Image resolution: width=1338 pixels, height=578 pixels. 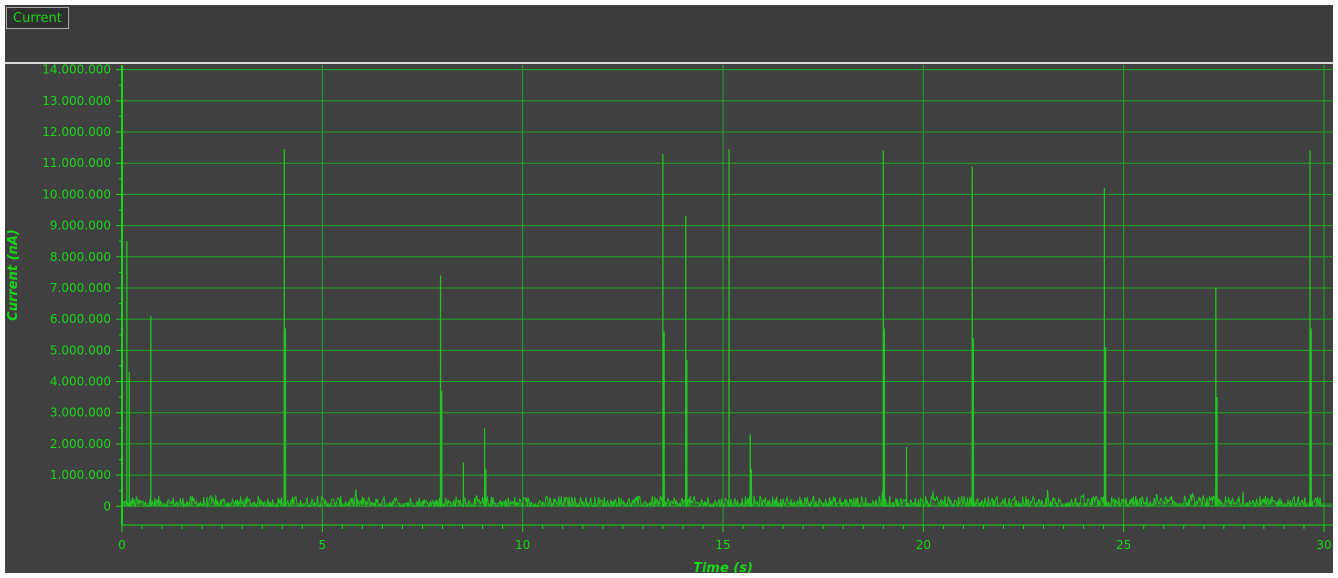 I want to click on y-tick-label: 4.000.000, so click(x=80, y=382).